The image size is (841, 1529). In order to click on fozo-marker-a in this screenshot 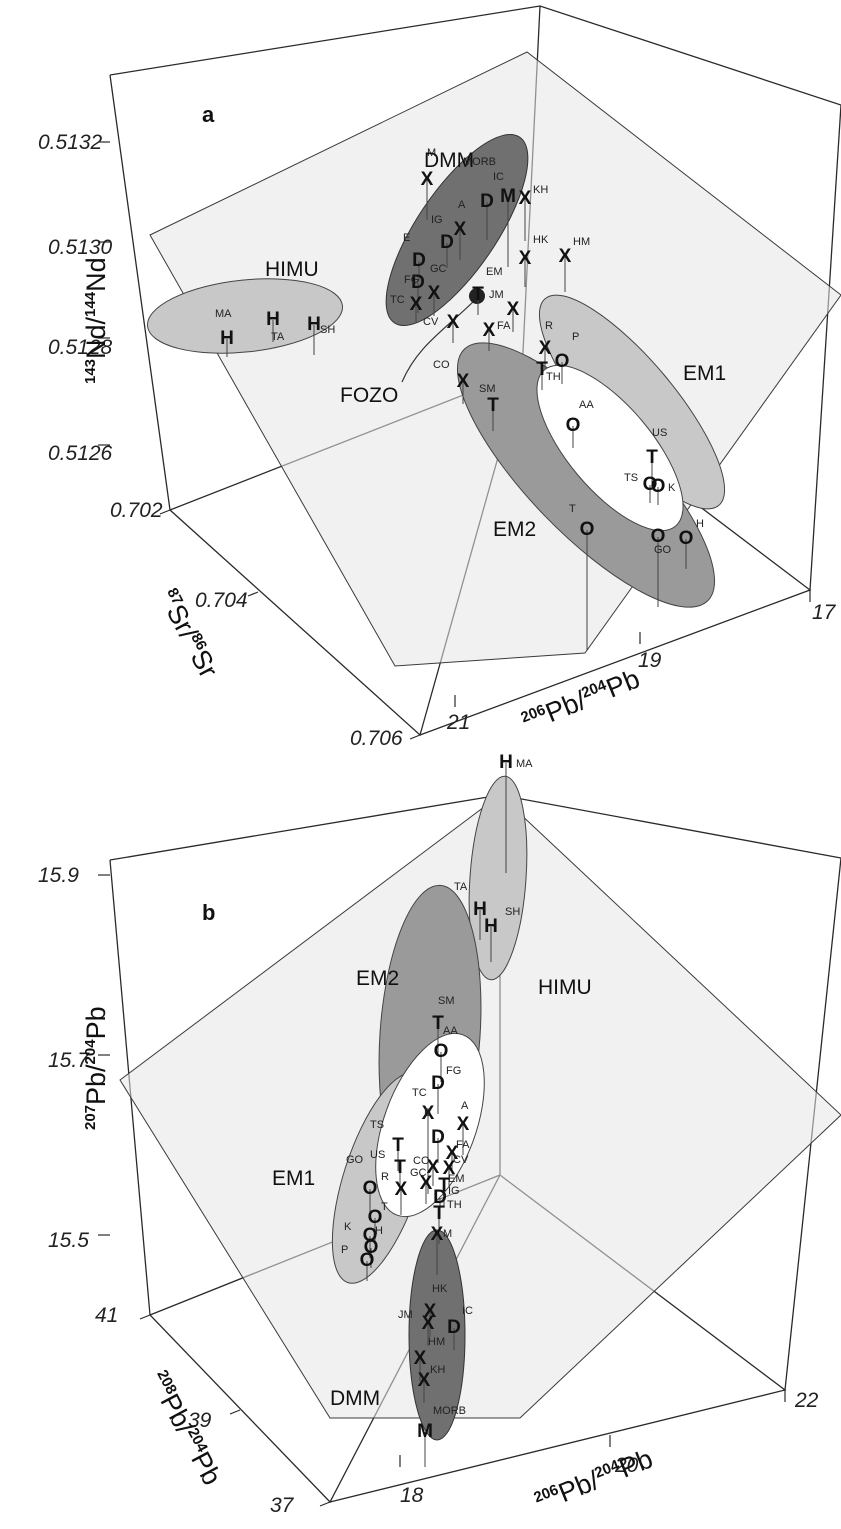, I will do `click(477, 296)`.